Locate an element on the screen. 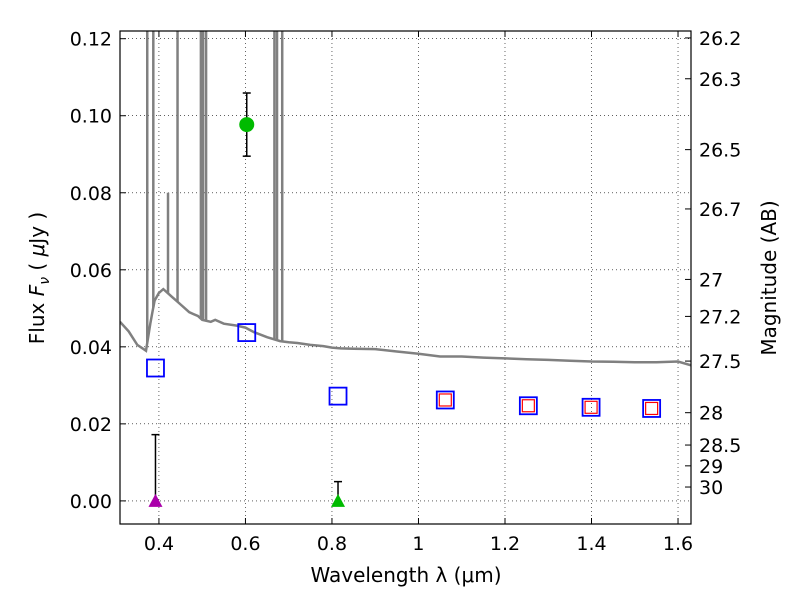  x-tick-label: 1.6 is located at coordinates (678, 544).